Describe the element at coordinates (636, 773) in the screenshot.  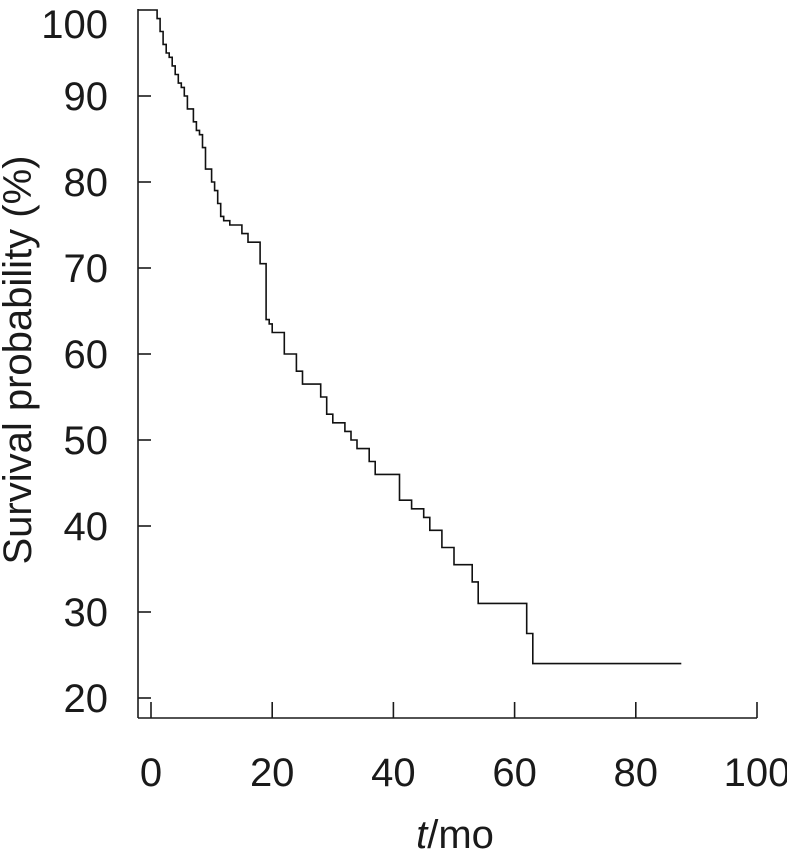
I see `x-tick-label-80: 80` at that location.